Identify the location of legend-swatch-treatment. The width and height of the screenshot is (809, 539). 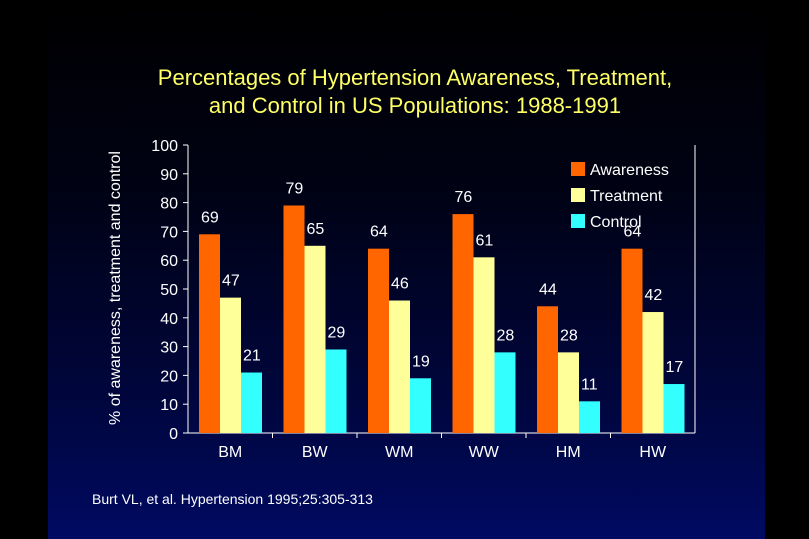
(578, 195).